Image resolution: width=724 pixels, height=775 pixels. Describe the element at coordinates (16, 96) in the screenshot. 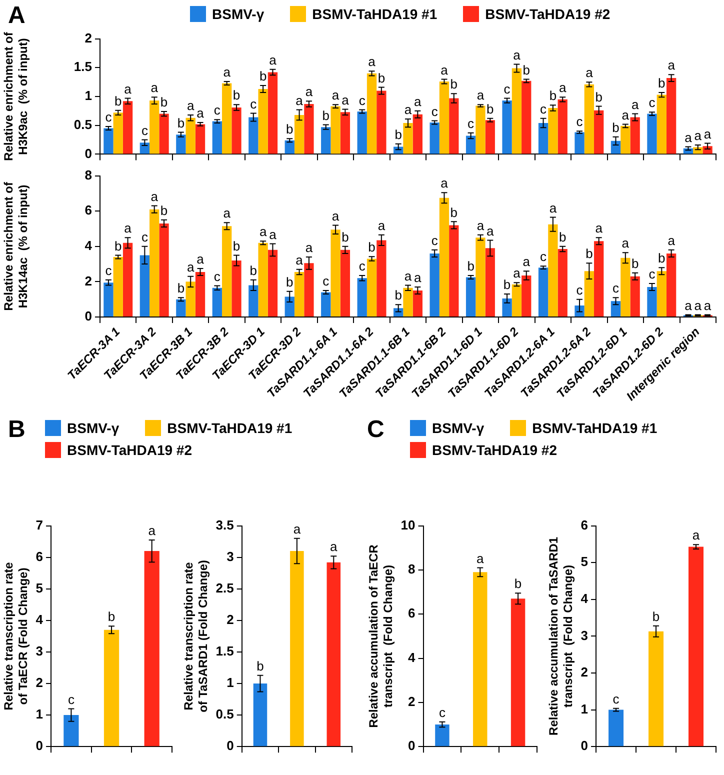

I see `y-axis-title: Relative enrichment of H3K9ac (% of input)` at that location.